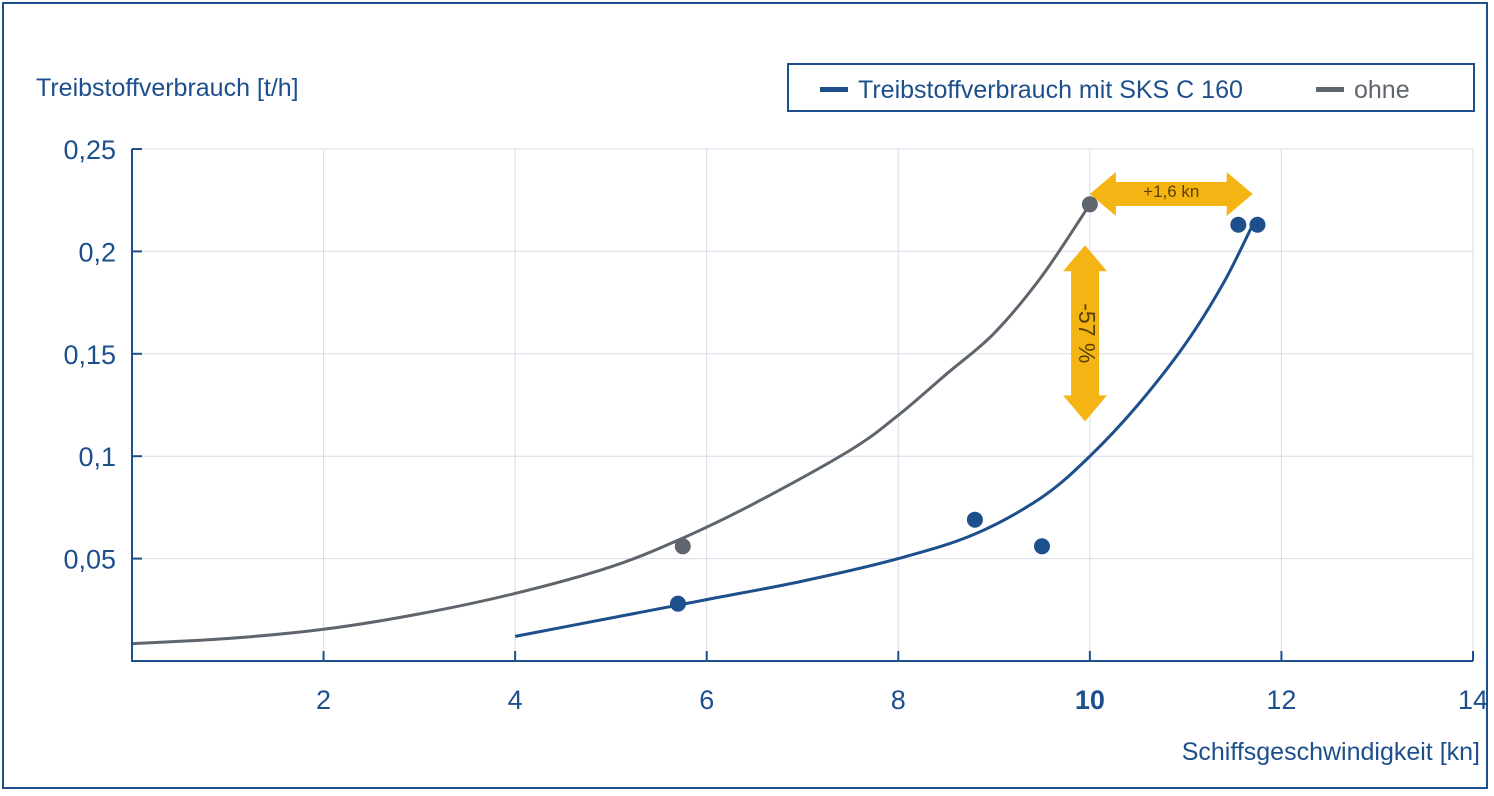 Image resolution: width=1494 pixels, height=796 pixels. Describe the element at coordinates (323, 700) in the screenshot. I see `x-tick-label: 2` at that location.